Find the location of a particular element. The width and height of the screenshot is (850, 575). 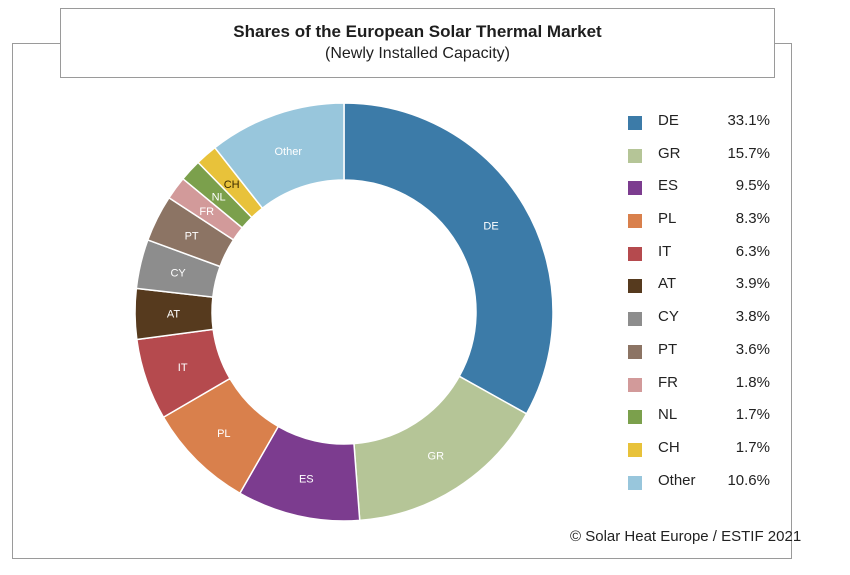

legend-label: IT is located at coordinates (665, 251).